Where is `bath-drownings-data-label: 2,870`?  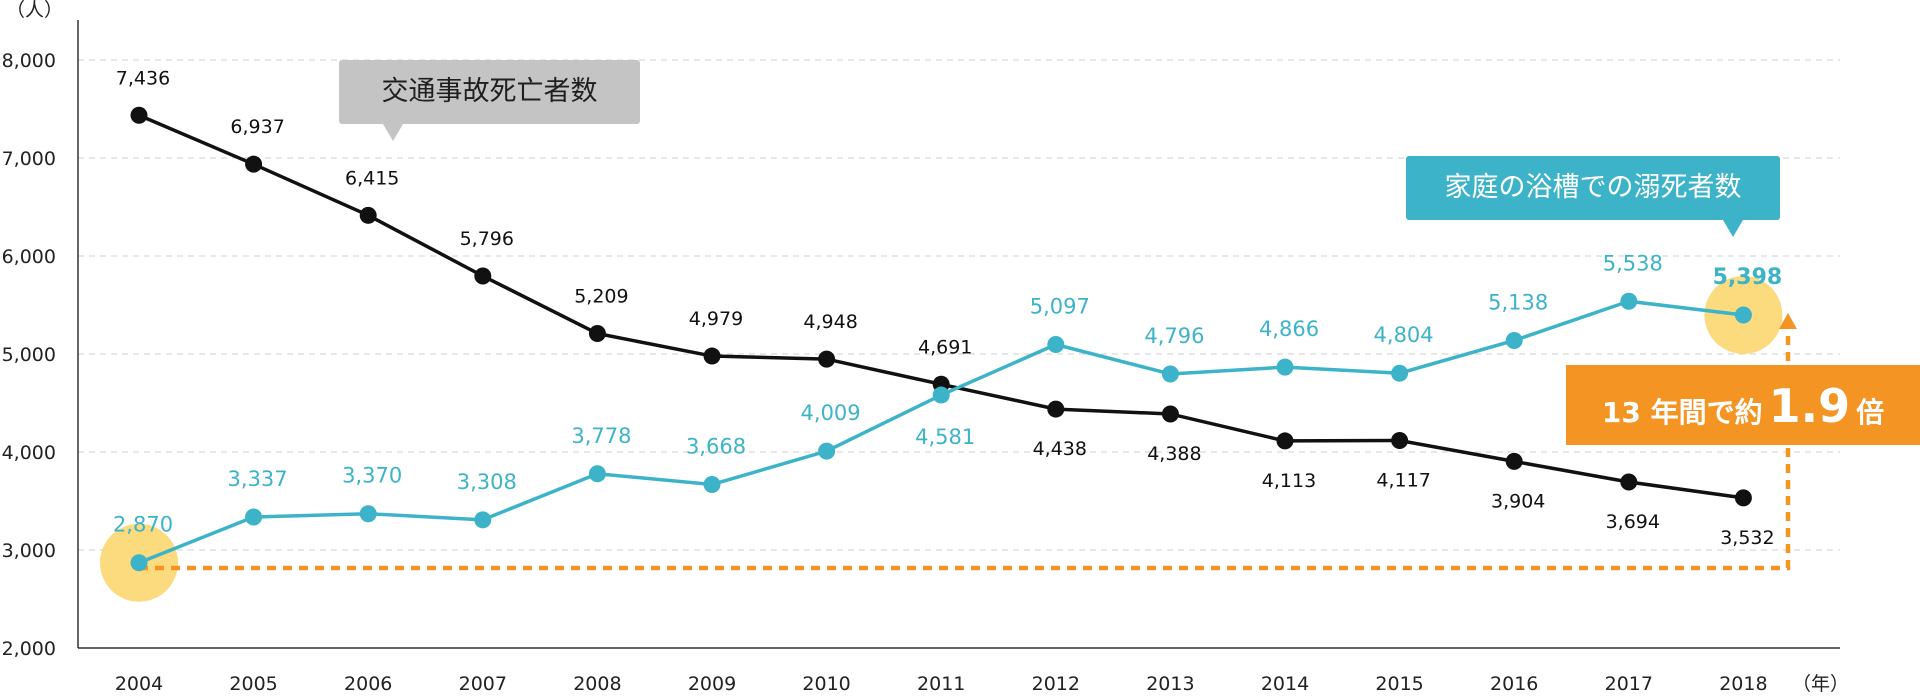
bath-drownings-data-label: 2,870 is located at coordinates (143, 525).